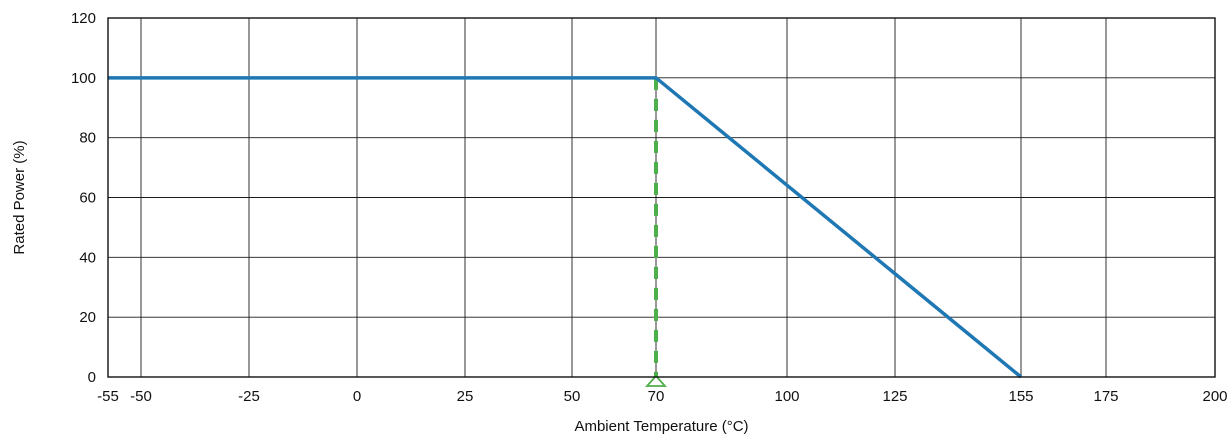  What do you see at coordinates (786, 396) in the screenshot?
I see `x-tick-label: 100` at bounding box center [786, 396].